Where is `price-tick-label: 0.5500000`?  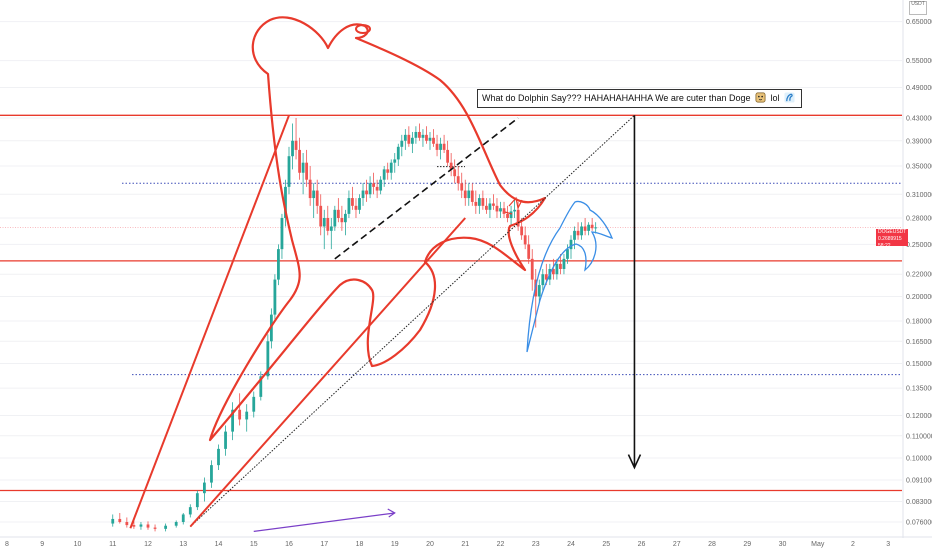
price-tick-label: 0.5500000 is located at coordinates (919, 61).